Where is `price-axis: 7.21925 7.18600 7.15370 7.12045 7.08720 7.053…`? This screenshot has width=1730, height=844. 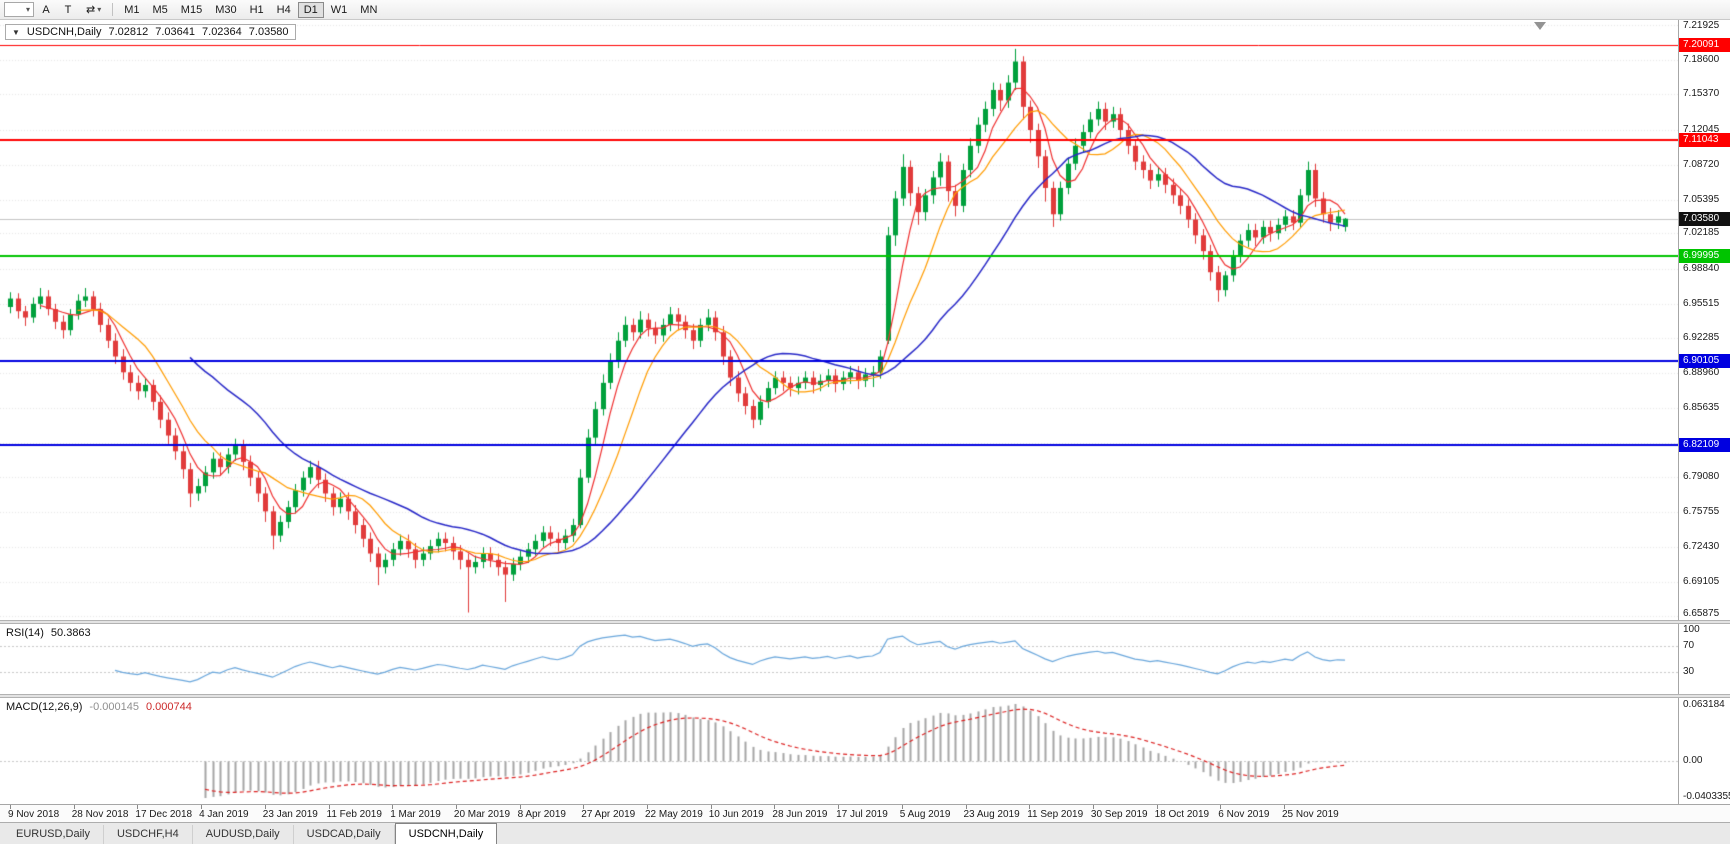
price-axis: 7.21925 7.18600 7.15370 7.12045 7.08720 7.053… is located at coordinates (1704, 320).